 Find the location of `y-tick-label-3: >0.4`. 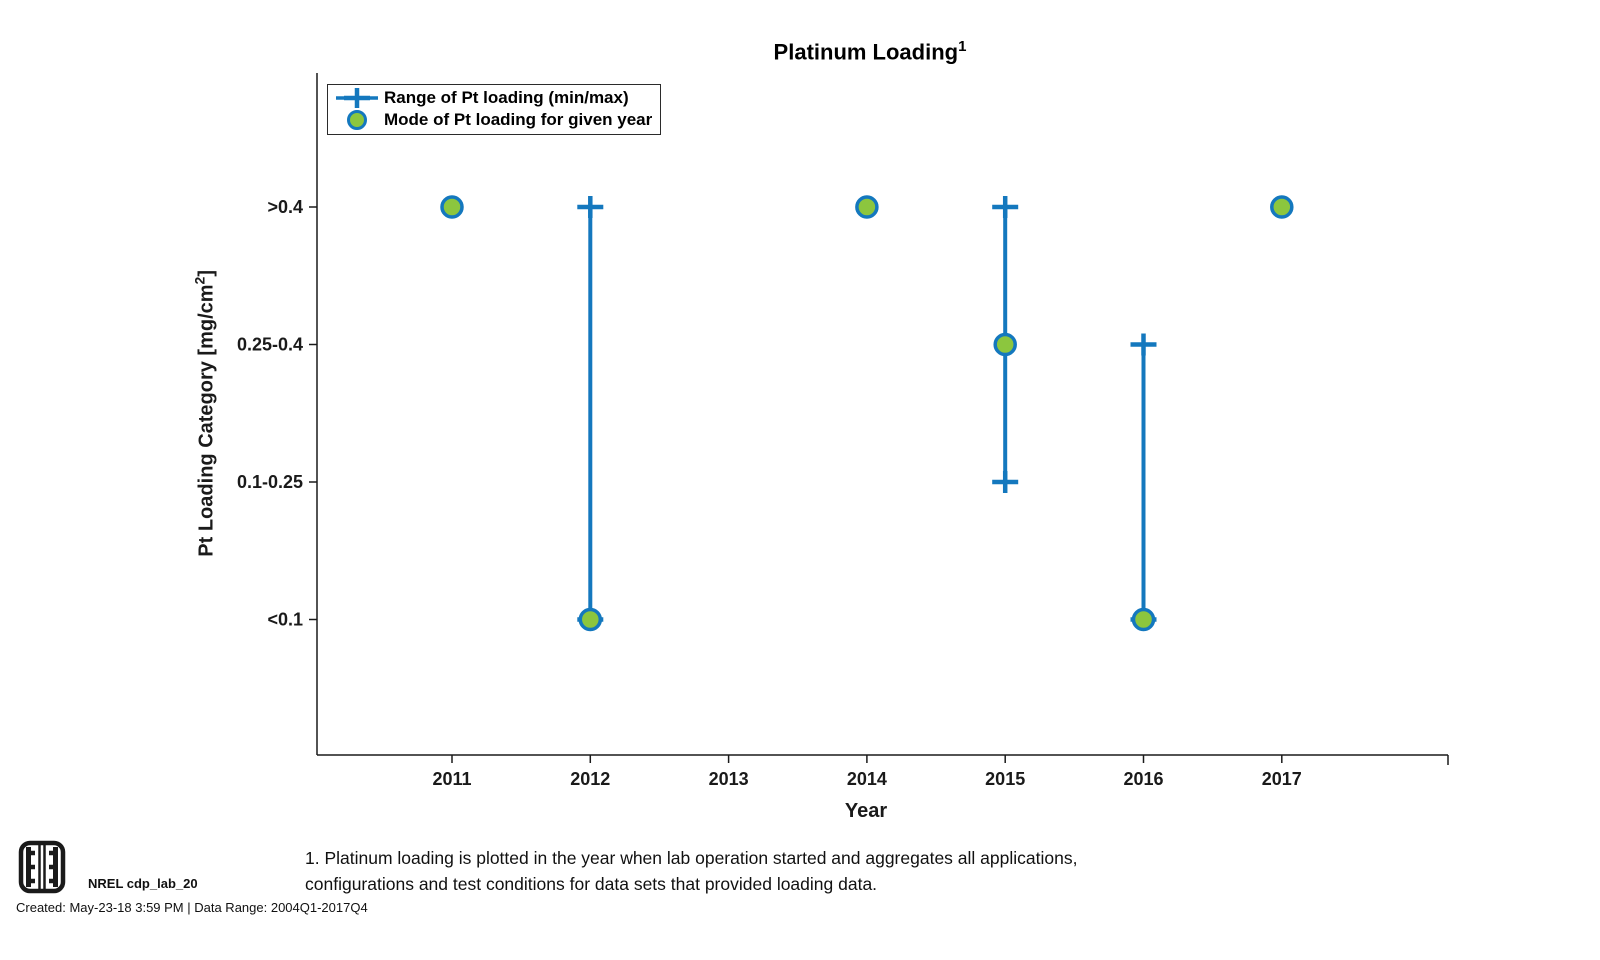

y-tick-label-3: >0.4 is located at coordinates (285, 207).